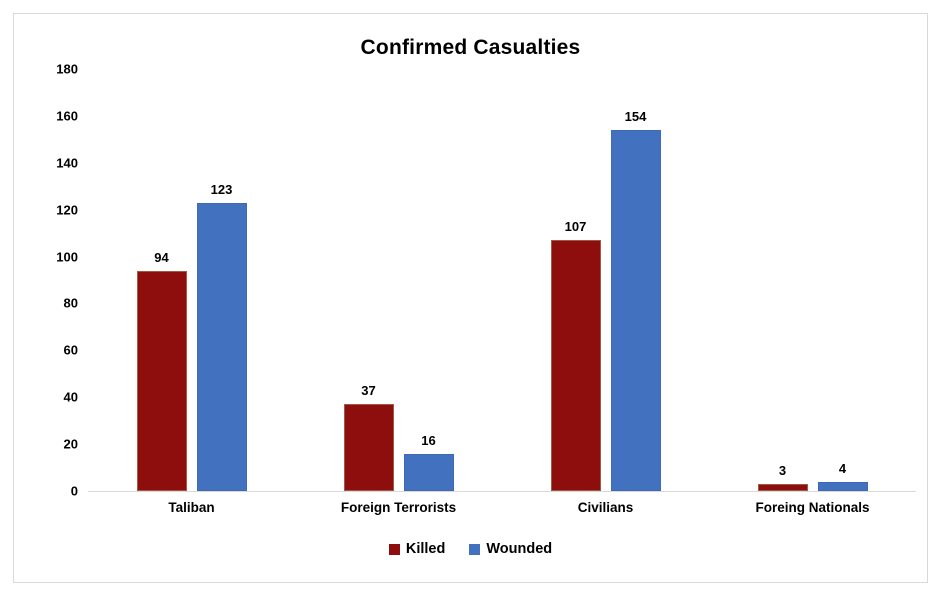 This screenshot has height=597, width=942. I want to click on legend-label: Killed, so click(425, 549).